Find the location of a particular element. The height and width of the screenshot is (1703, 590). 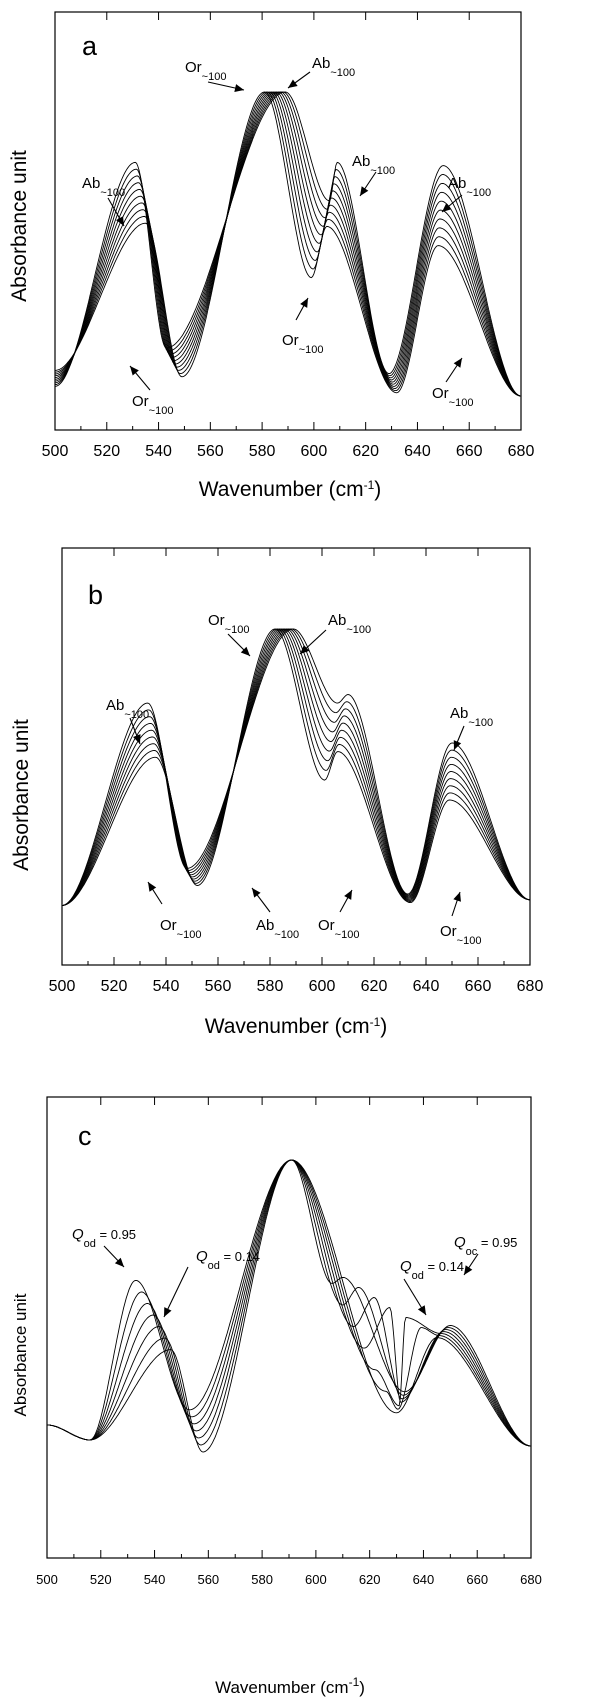

annotation-text: Qod = 0.95 is located at coordinates (104, 1238).